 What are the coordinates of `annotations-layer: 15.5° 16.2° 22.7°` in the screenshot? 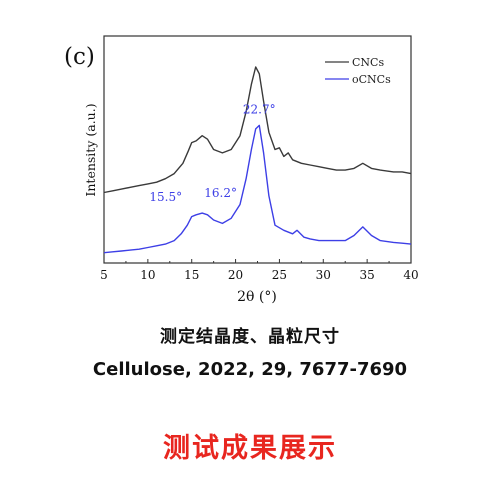 It's located at (212, 152).